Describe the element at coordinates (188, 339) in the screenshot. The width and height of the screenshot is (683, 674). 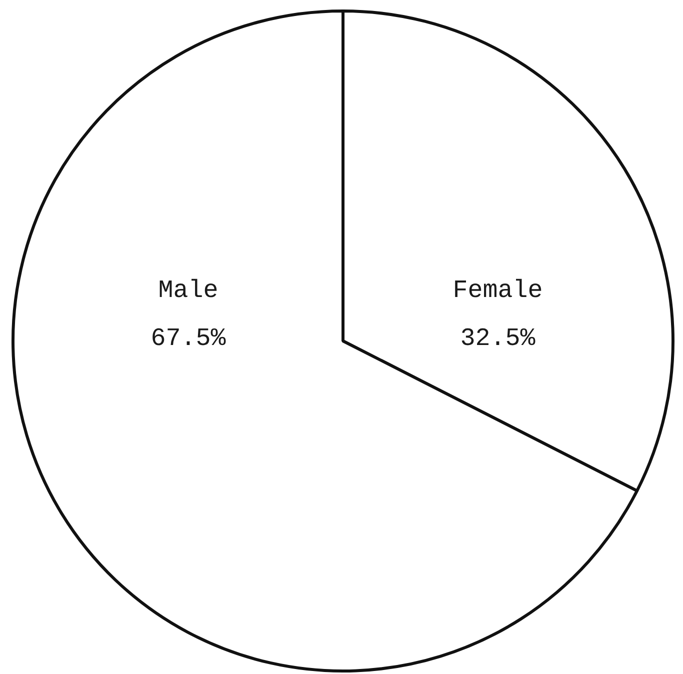
I see `data-label: 67.5%` at that location.